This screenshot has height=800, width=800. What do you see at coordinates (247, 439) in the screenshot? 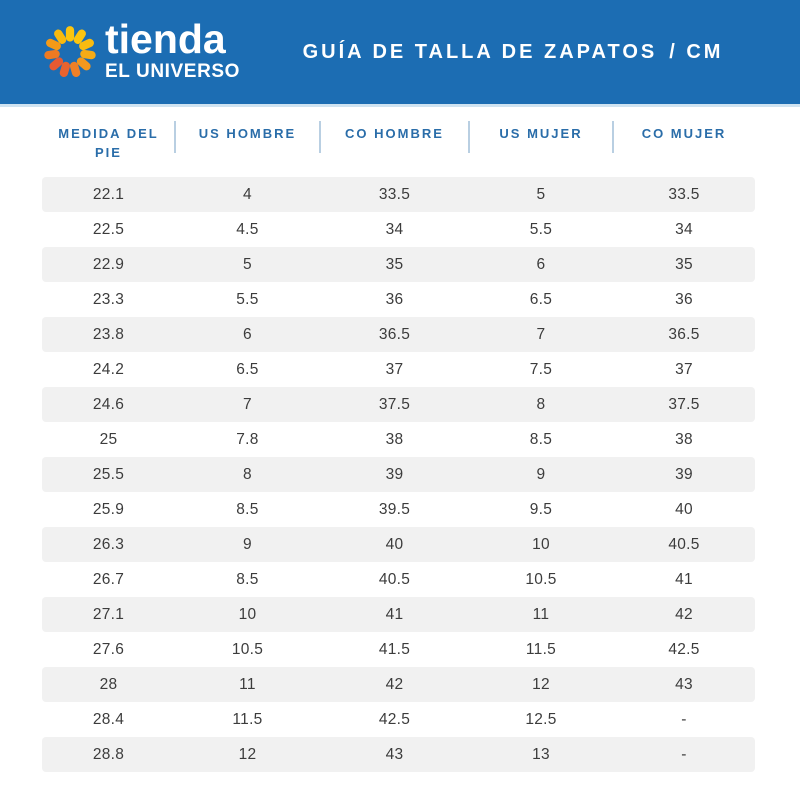
I see `table-cell: 7.8` at bounding box center [247, 439].